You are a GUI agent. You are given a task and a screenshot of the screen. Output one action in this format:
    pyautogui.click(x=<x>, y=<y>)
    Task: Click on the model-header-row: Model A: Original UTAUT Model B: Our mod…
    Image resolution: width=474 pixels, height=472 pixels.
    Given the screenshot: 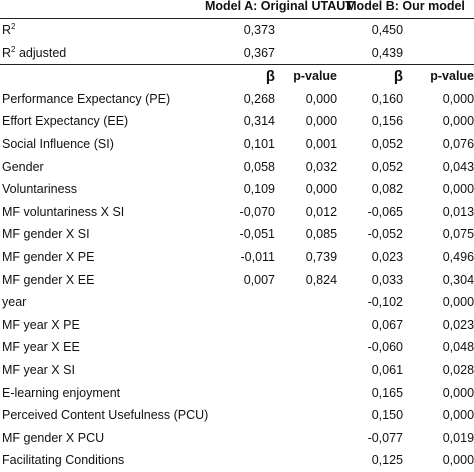 What is the action you would take?
    pyautogui.click(x=237, y=9)
    